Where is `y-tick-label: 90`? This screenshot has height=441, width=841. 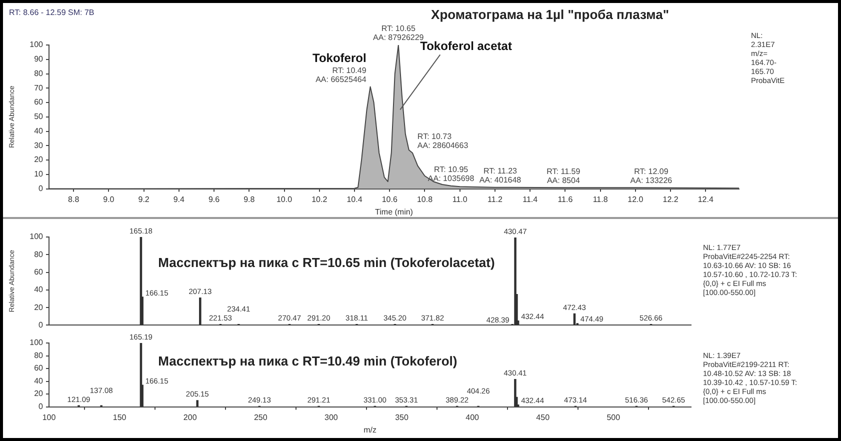 y-tick-label: 90 is located at coordinates (39, 59).